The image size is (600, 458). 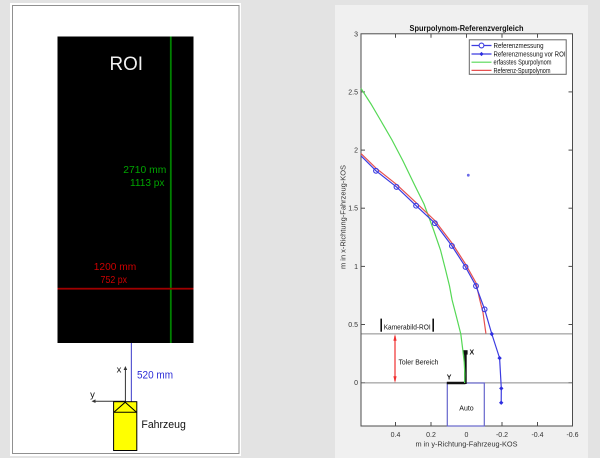 What do you see at coordinates (353, 325) in the screenshot?
I see `svg-text: 0.5` at bounding box center [353, 325].